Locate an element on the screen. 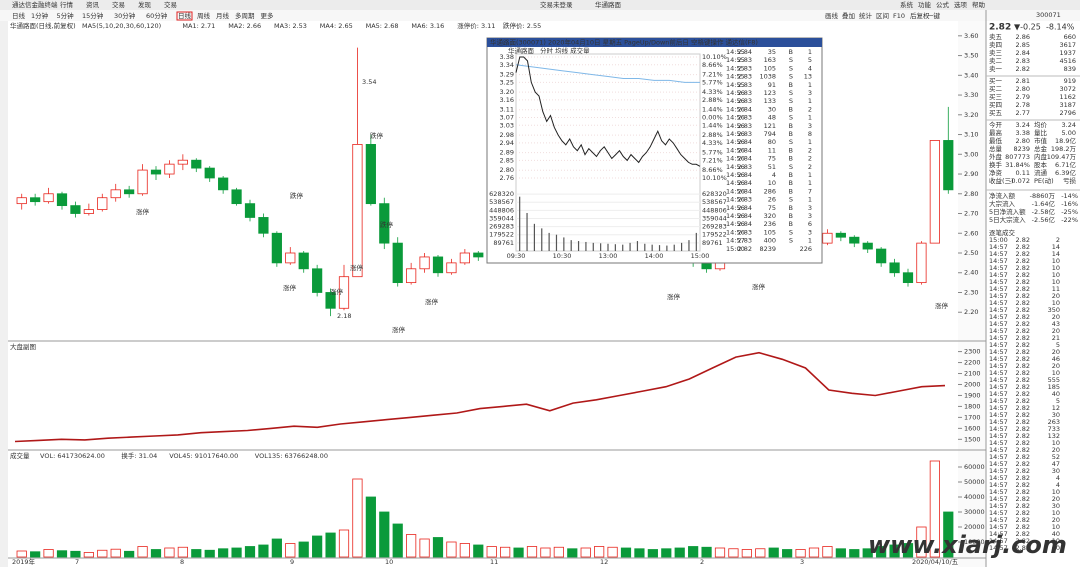 This screenshot has width=1080, height=567. index-line is located at coordinates (480, 397).